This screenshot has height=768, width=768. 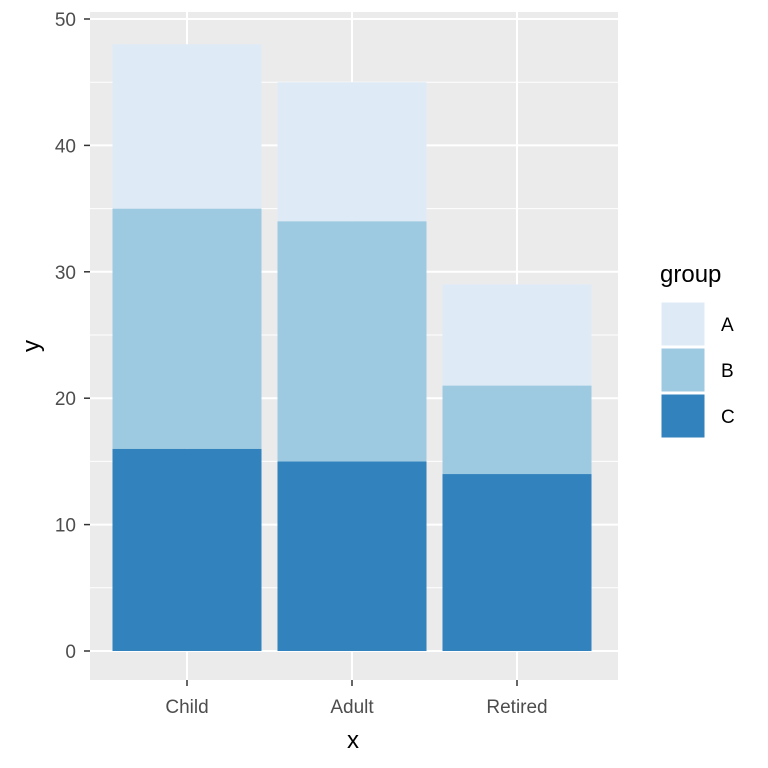 I want to click on bar-adult-c, so click(x=352, y=556).